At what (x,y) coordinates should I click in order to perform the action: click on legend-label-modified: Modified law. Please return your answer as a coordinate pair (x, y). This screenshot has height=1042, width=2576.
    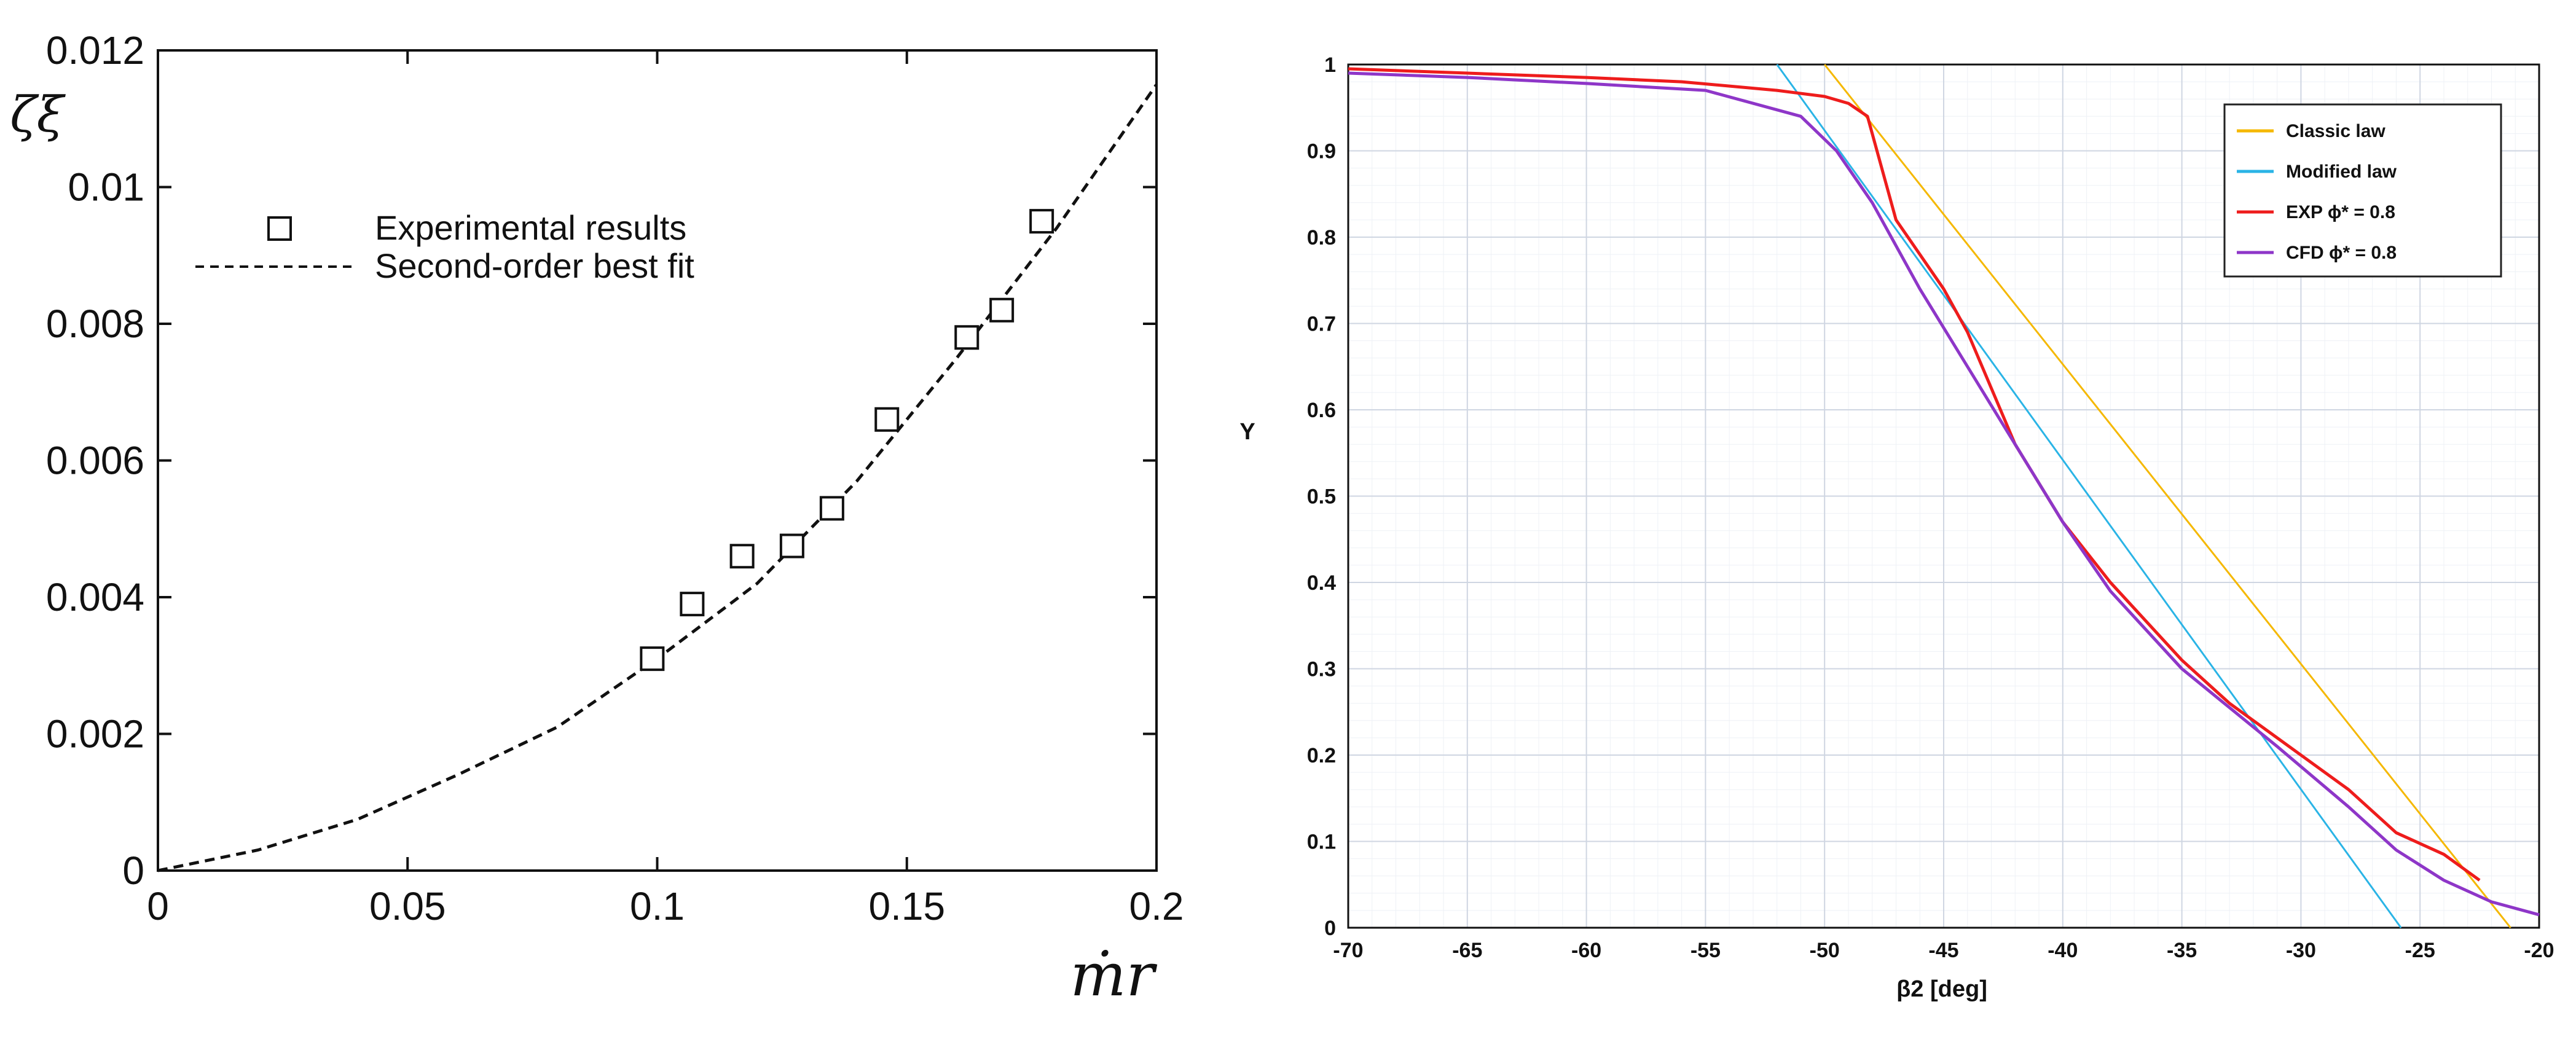
    Looking at the image, I should click on (2341, 172).